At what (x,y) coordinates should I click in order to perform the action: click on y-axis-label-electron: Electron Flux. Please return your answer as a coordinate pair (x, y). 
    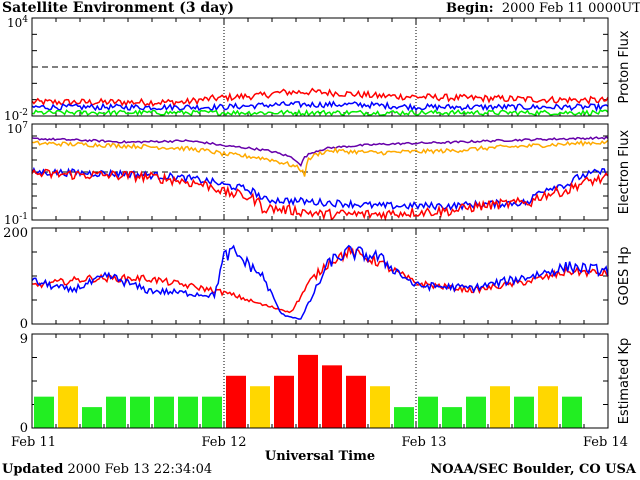
    Looking at the image, I should click on (624, 171).